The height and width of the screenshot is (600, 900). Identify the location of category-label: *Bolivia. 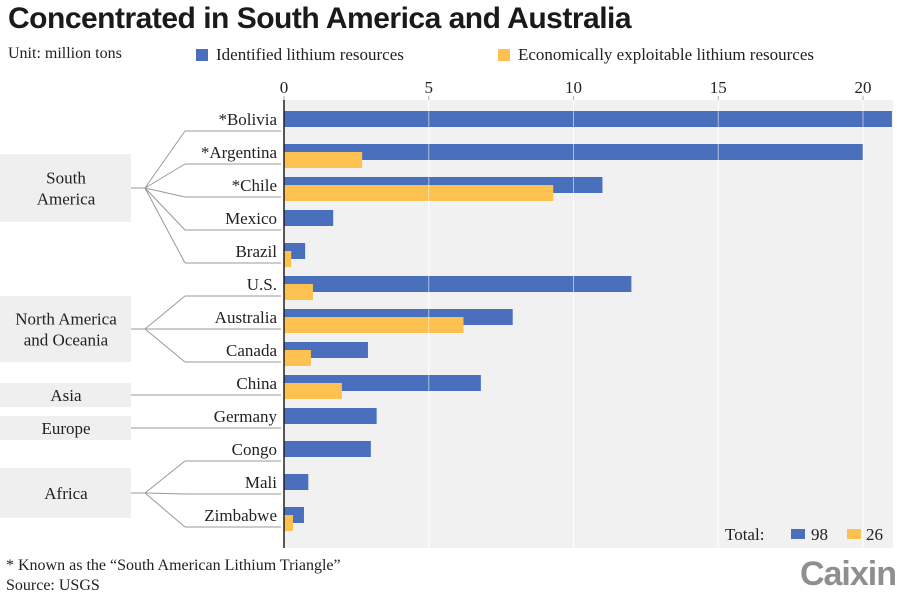
(247, 119).